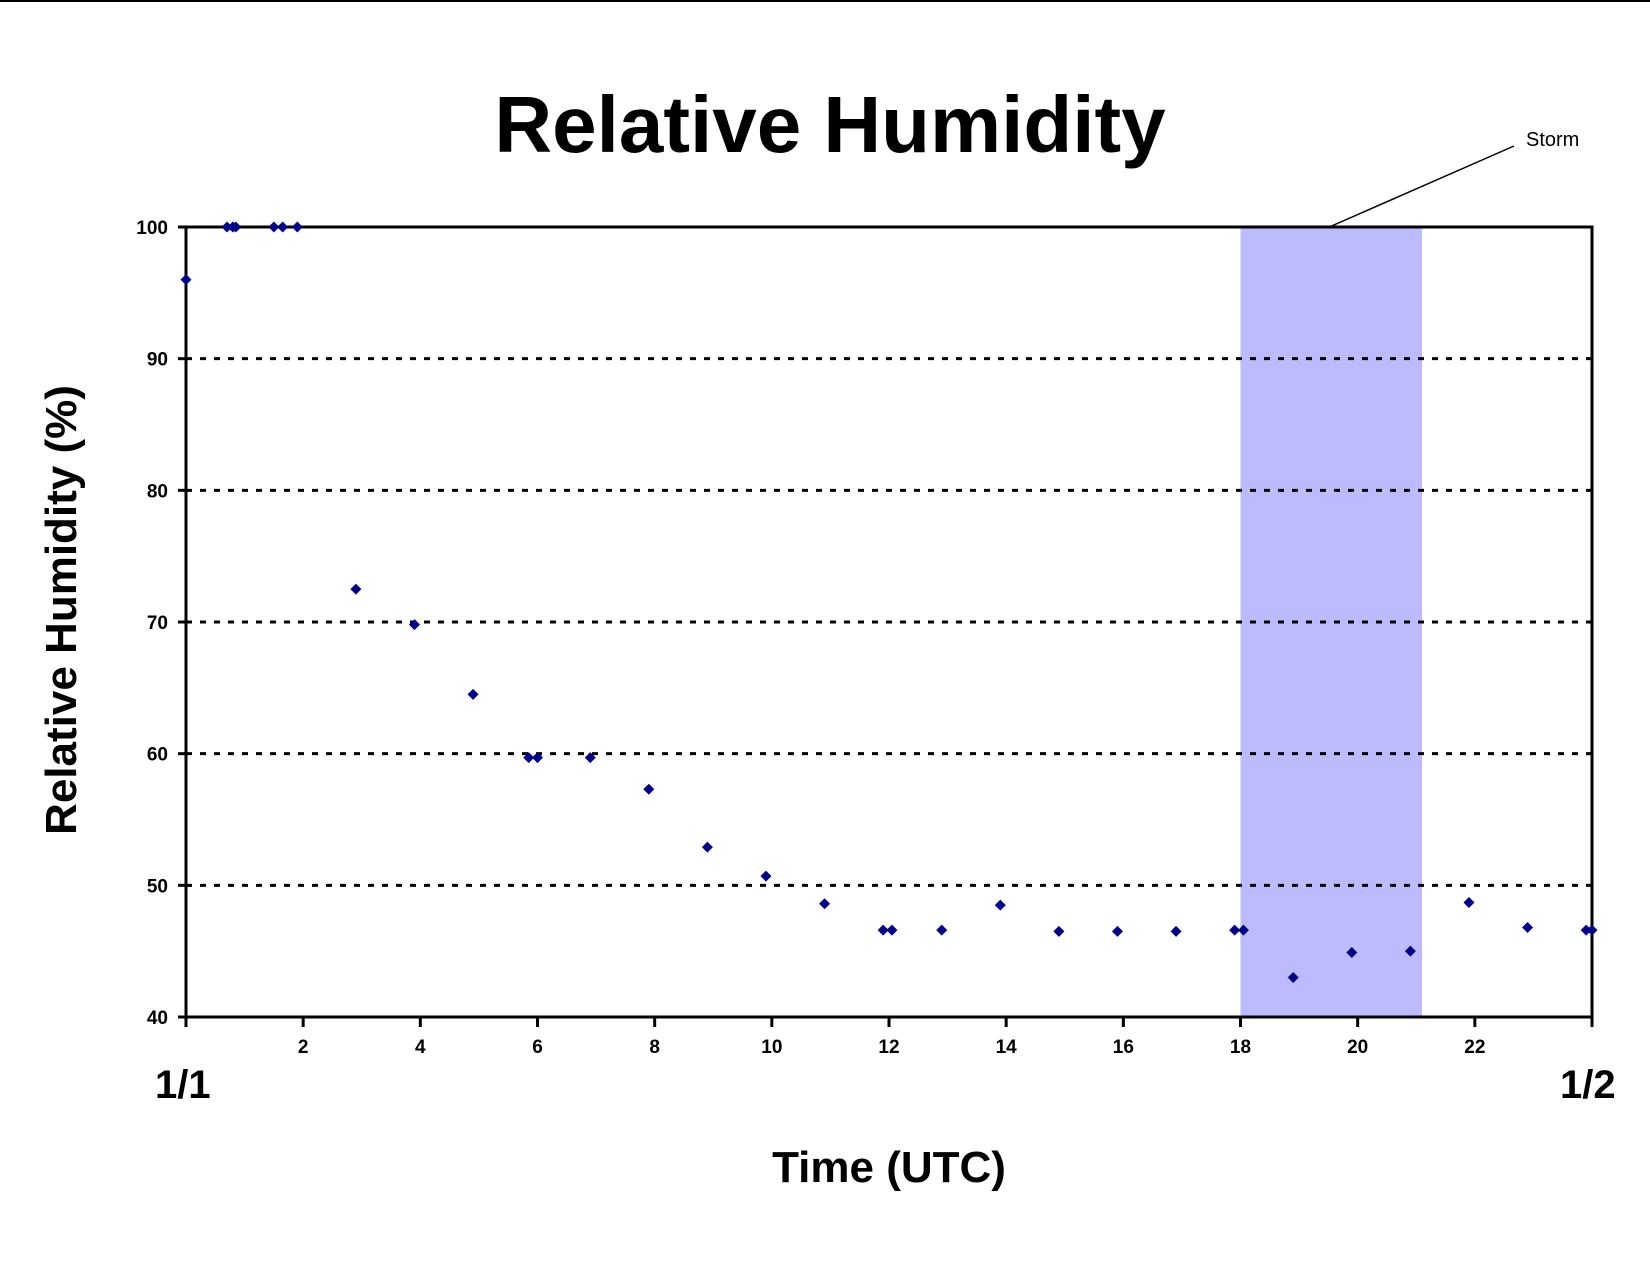 Image resolution: width=1650 pixels, height=1275 pixels. What do you see at coordinates (157, 1018) in the screenshot?
I see `y-tick-label: 40` at bounding box center [157, 1018].